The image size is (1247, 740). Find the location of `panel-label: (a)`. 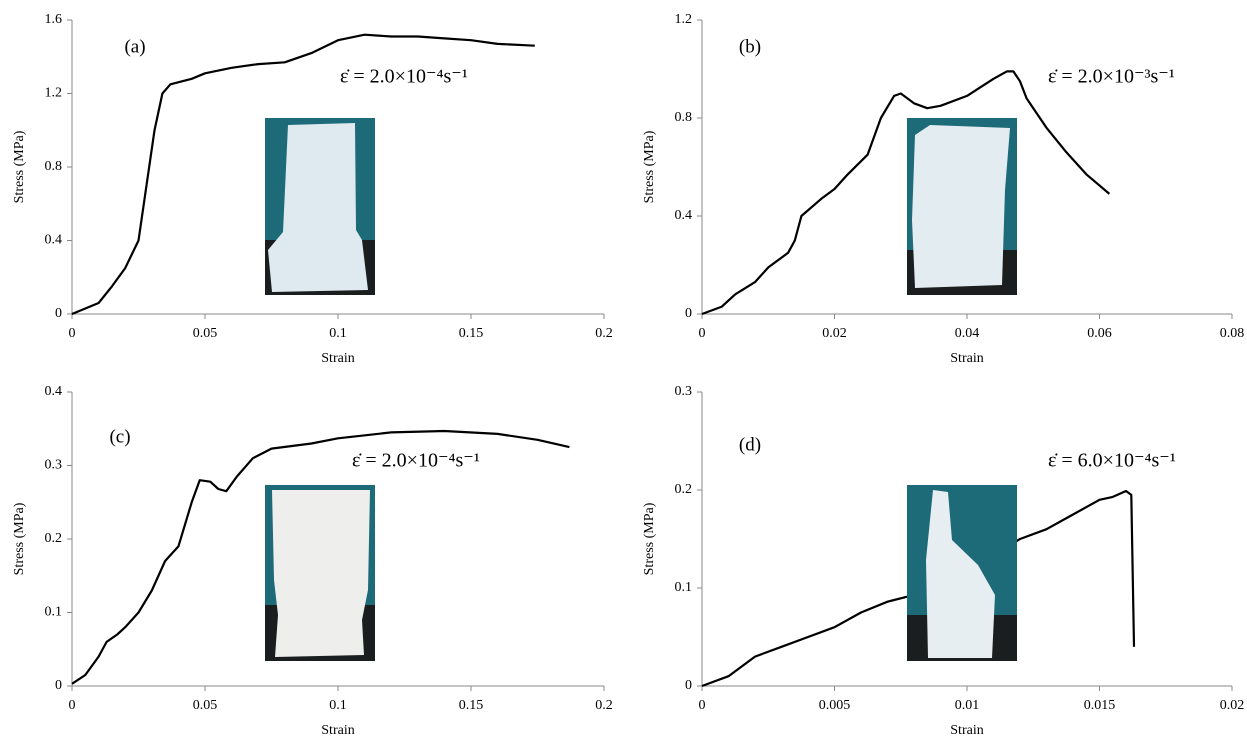

panel-label: (a) is located at coordinates (134, 46).